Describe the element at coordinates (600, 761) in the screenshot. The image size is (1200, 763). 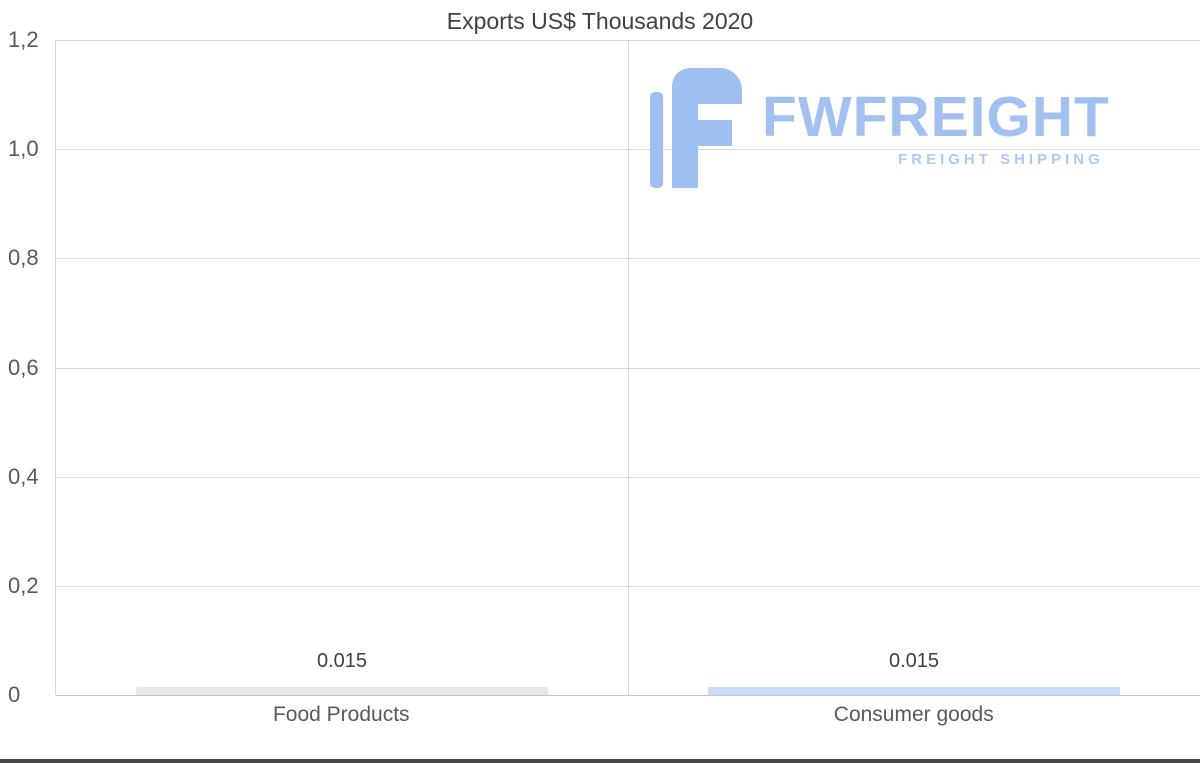
I see `window-bottom-edge` at that location.